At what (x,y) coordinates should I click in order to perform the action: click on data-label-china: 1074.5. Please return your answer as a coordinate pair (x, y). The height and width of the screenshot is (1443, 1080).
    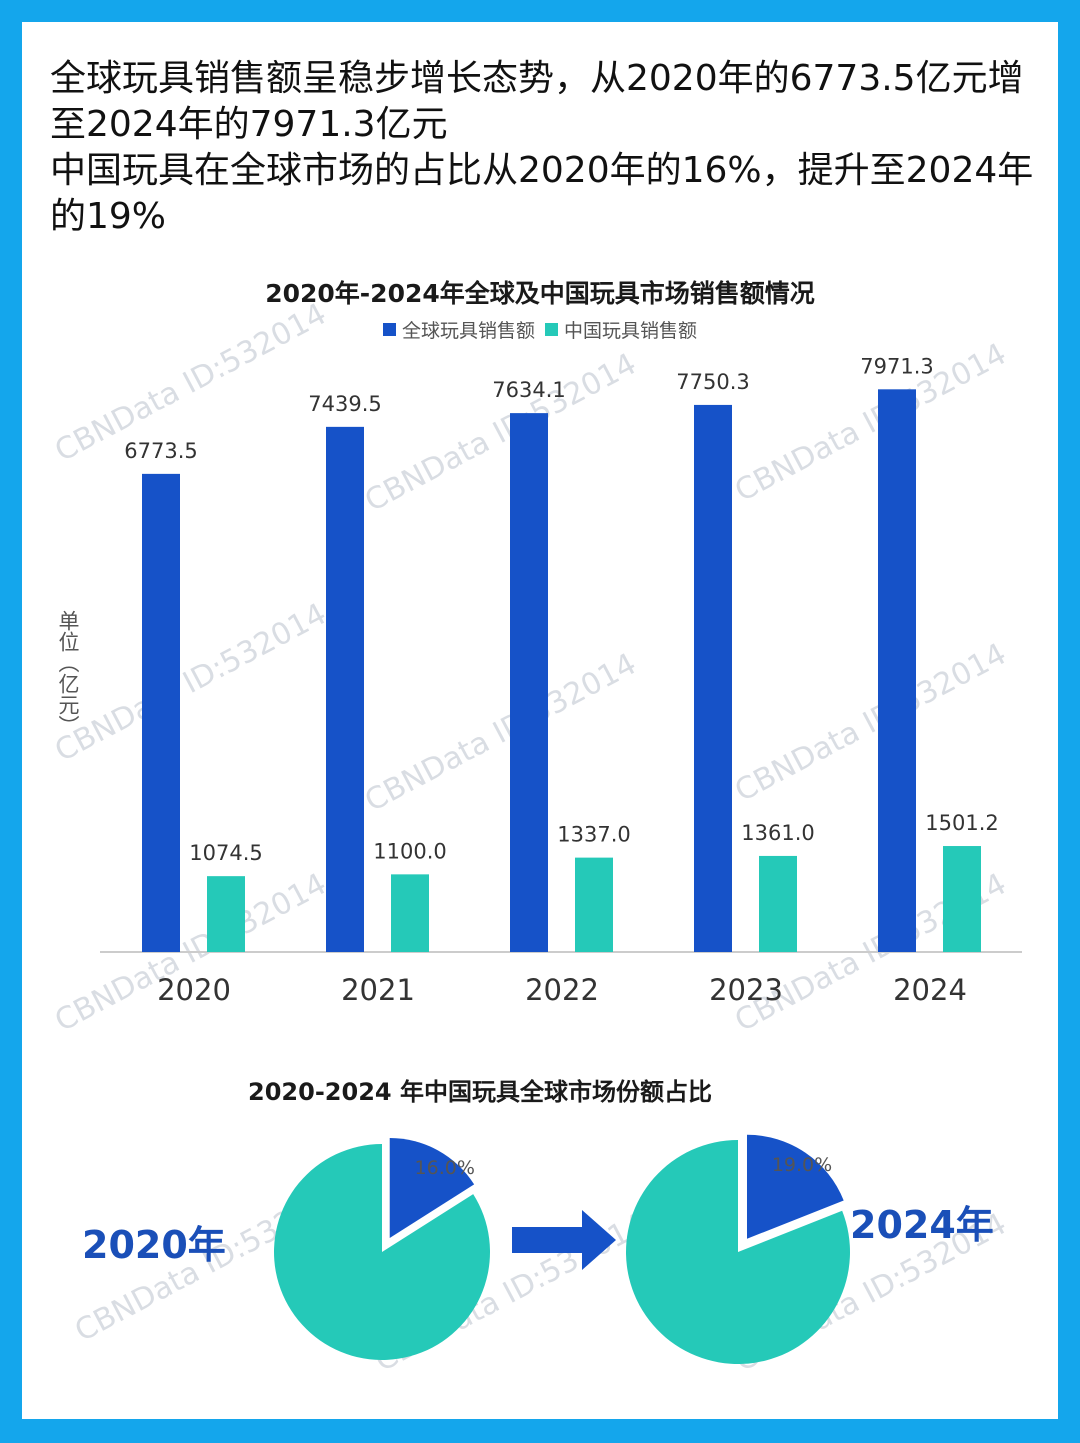
    Looking at the image, I should click on (225, 853).